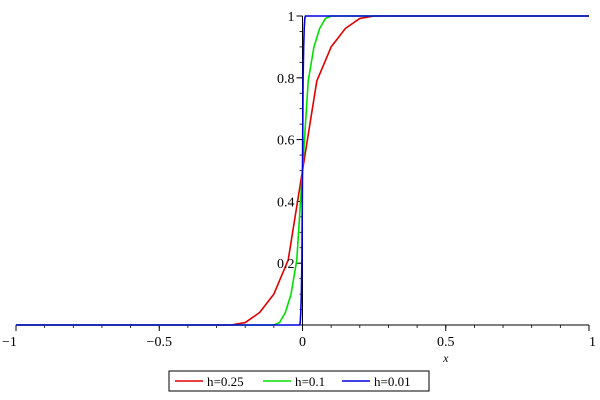  Describe the element at coordinates (302, 342) in the screenshot. I see `x-tick-label: 0` at that location.